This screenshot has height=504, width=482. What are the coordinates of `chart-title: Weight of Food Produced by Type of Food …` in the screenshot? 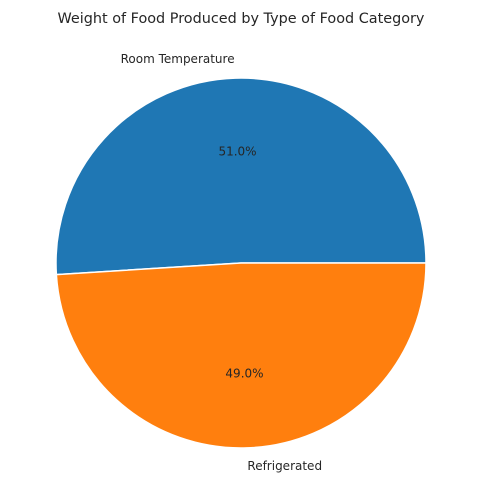 It's located at (241, 19).